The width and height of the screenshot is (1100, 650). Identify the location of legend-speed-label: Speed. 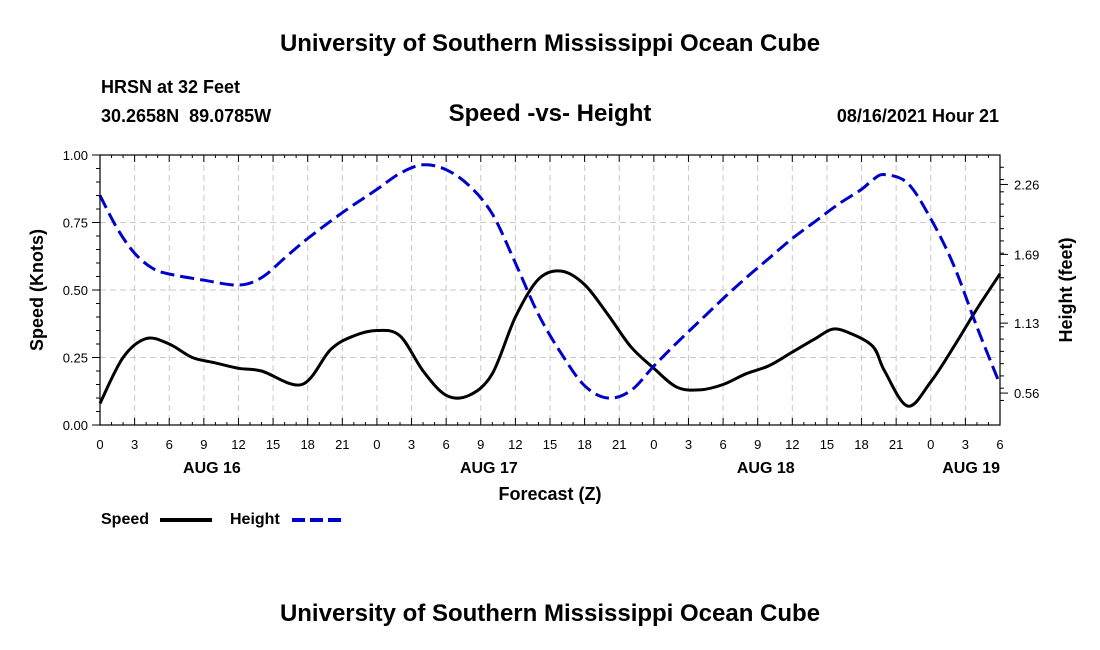
(125, 519).